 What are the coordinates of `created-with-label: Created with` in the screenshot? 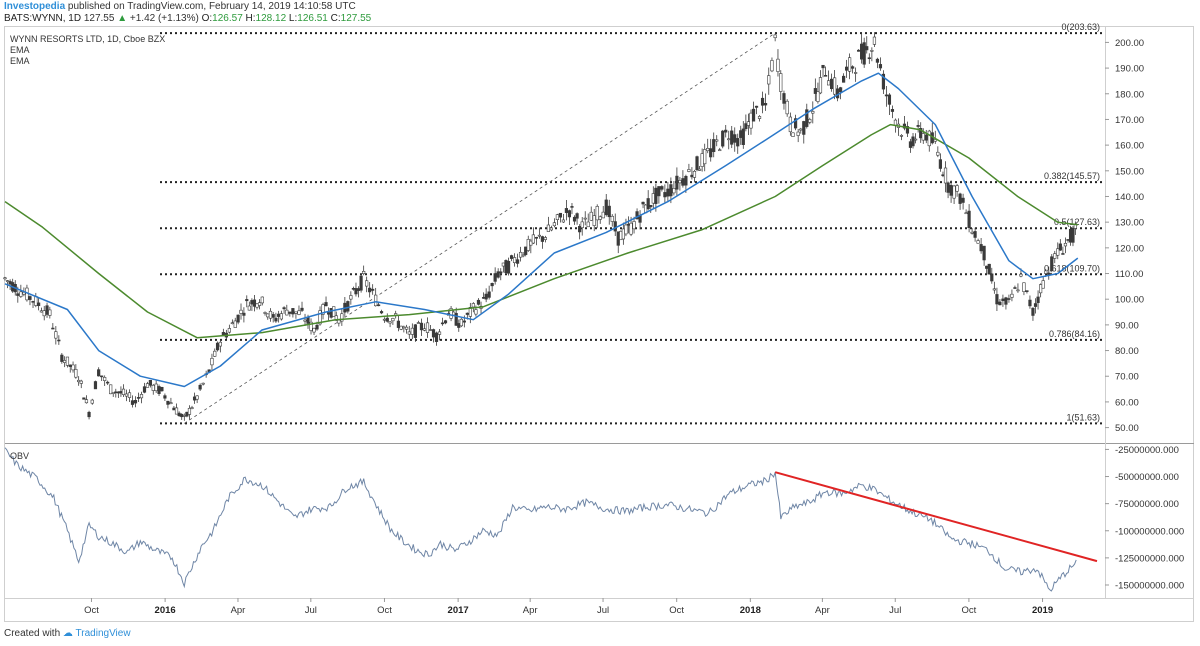 It's located at (32, 633).